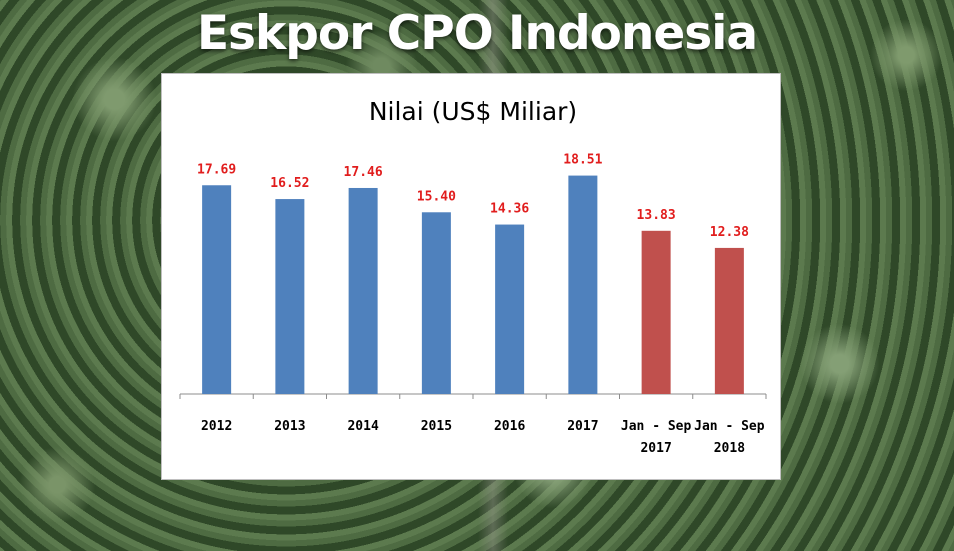 Image resolution: width=954 pixels, height=551 pixels. Describe the element at coordinates (582, 160) in the screenshot. I see `data-label-5: 18.51` at that location.